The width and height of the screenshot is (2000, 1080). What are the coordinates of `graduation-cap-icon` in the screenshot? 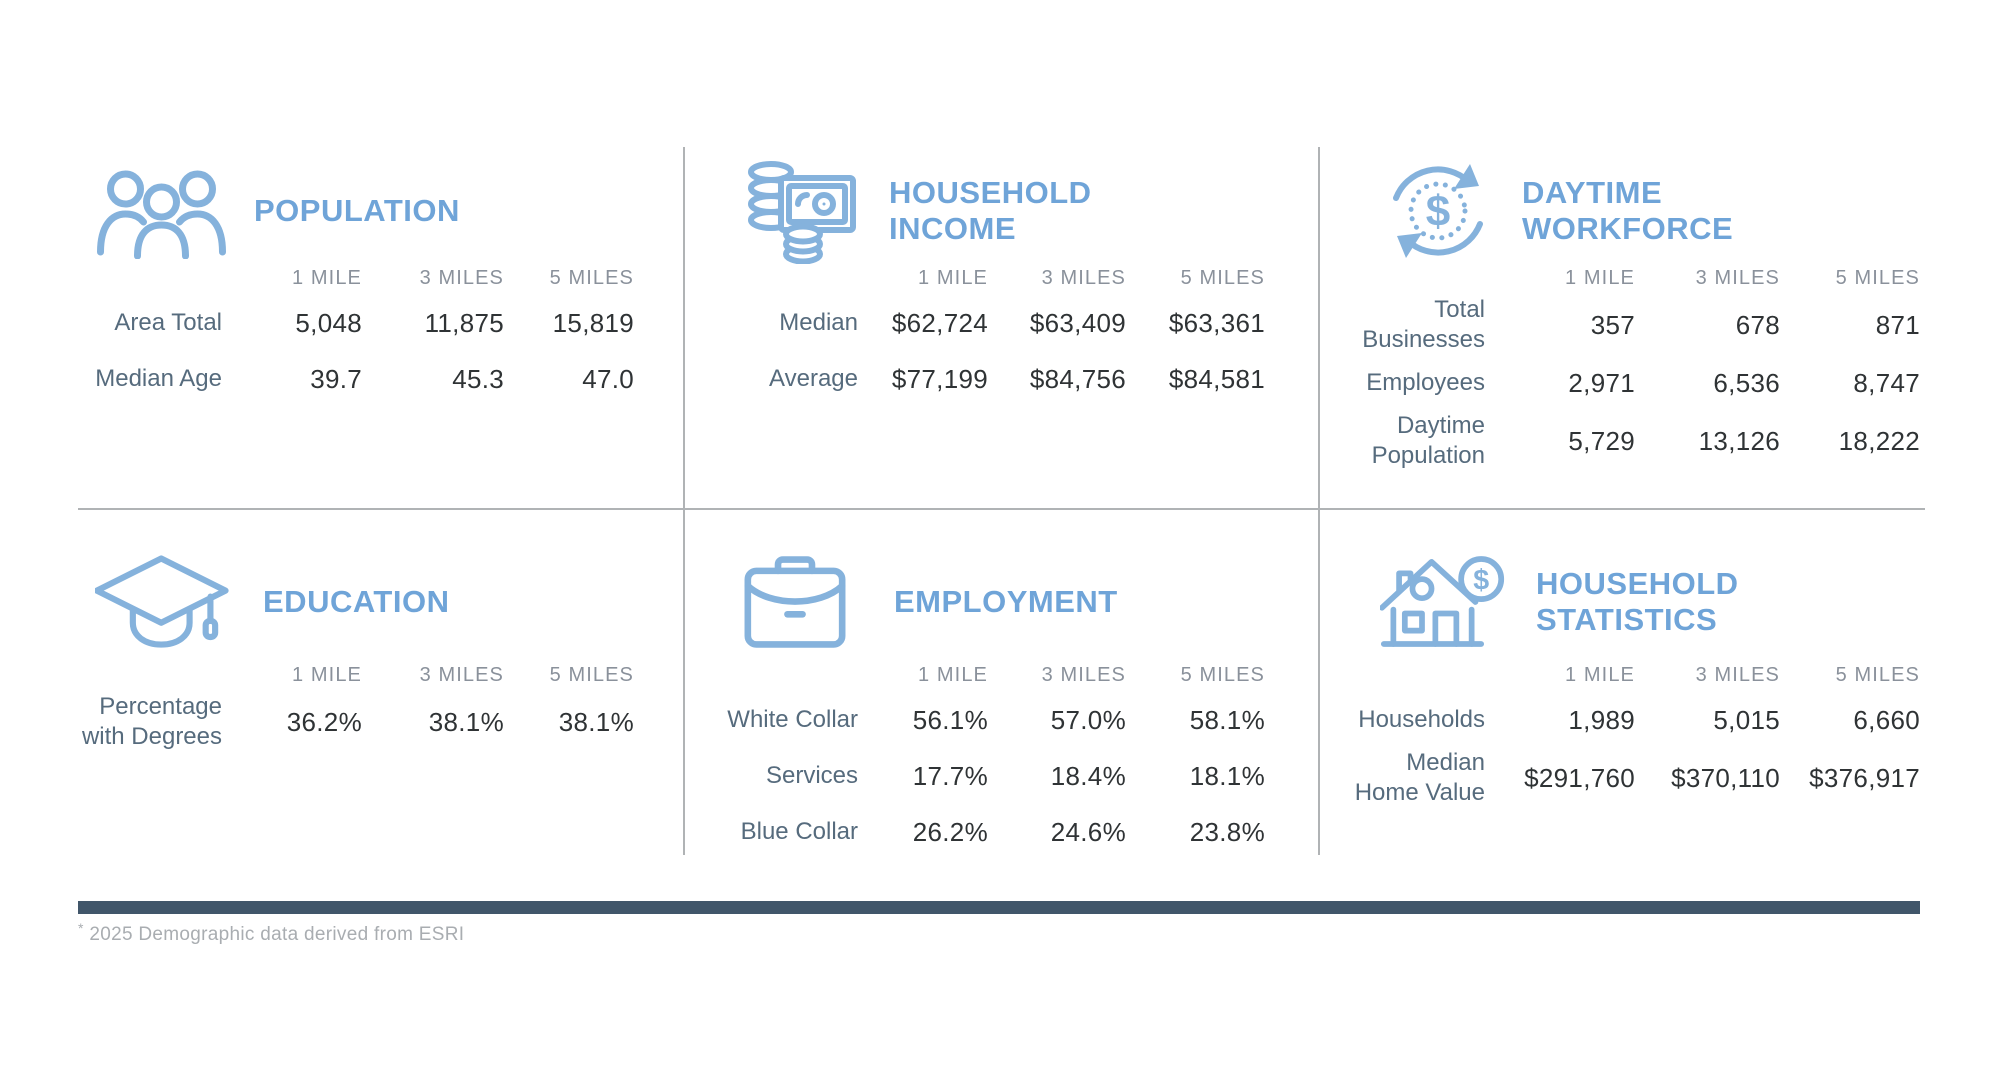 It's located at (165, 602).